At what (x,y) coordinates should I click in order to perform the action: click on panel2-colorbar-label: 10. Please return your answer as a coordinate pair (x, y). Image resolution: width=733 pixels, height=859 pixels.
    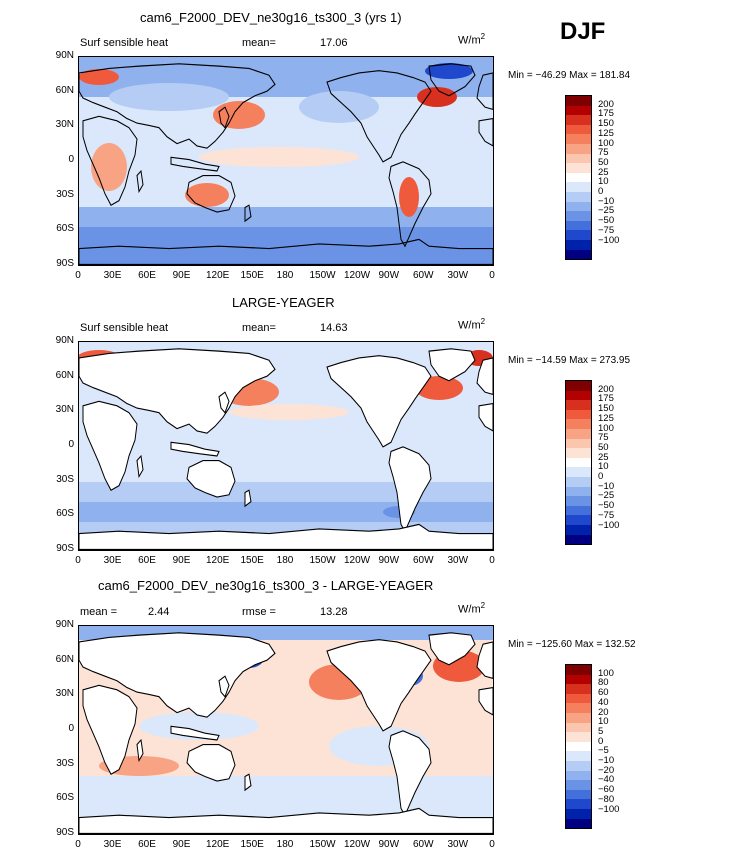
    Looking at the image, I should click on (603, 467).